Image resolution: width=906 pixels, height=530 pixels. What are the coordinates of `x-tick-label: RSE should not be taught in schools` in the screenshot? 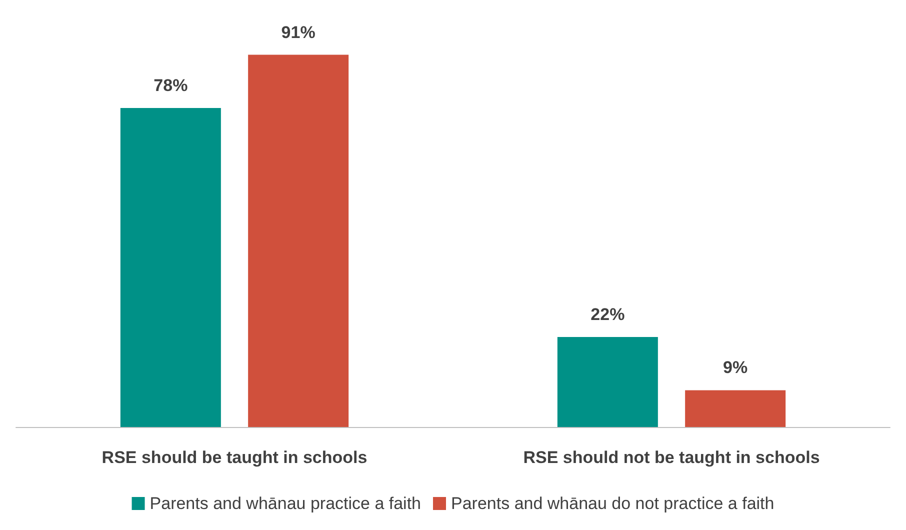 It's located at (671, 457).